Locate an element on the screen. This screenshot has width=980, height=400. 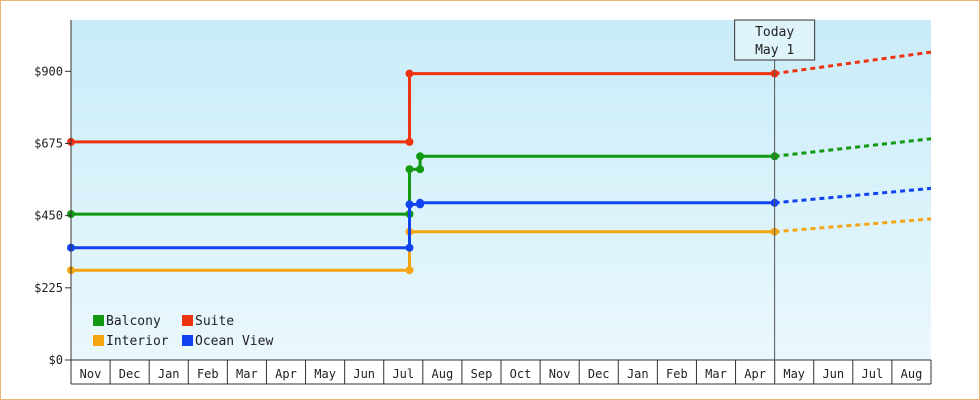
y-tick-label: $900 is located at coordinates (48, 71).